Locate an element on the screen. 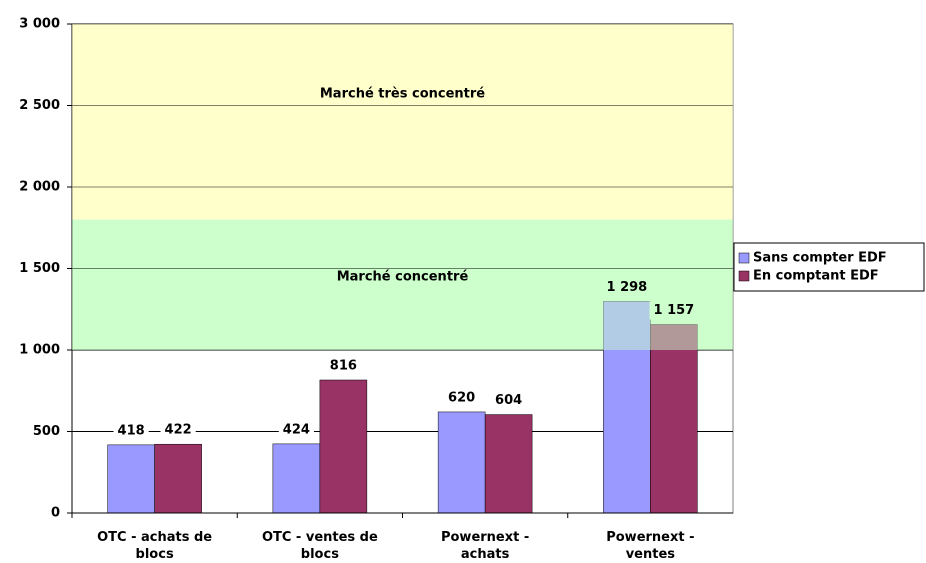 This screenshot has height=563, width=926. y-tick-label: 2 000 is located at coordinates (39, 187).